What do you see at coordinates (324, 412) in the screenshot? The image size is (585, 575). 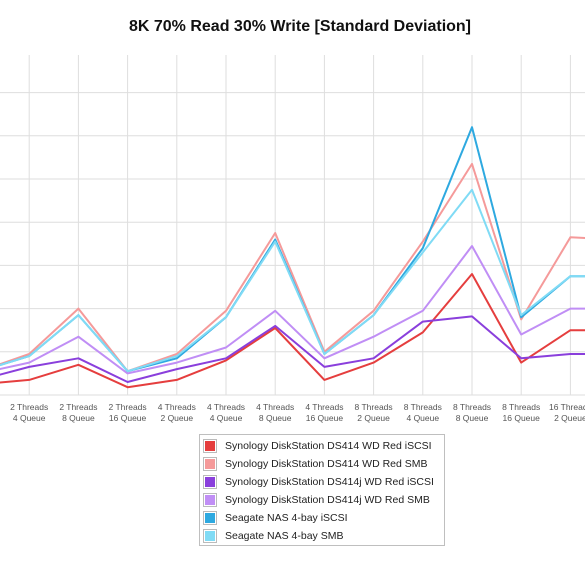 I see `x-tick-label: 4 Threads 16 Queue` at bounding box center [324, 412].